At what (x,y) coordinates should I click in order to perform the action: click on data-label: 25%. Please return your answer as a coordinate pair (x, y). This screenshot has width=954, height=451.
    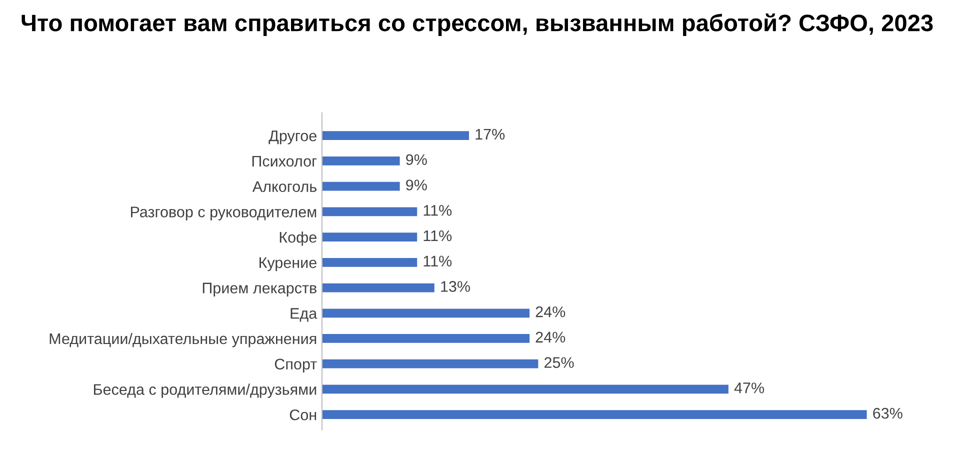
    Looking at the image, I should click on (559, 362).